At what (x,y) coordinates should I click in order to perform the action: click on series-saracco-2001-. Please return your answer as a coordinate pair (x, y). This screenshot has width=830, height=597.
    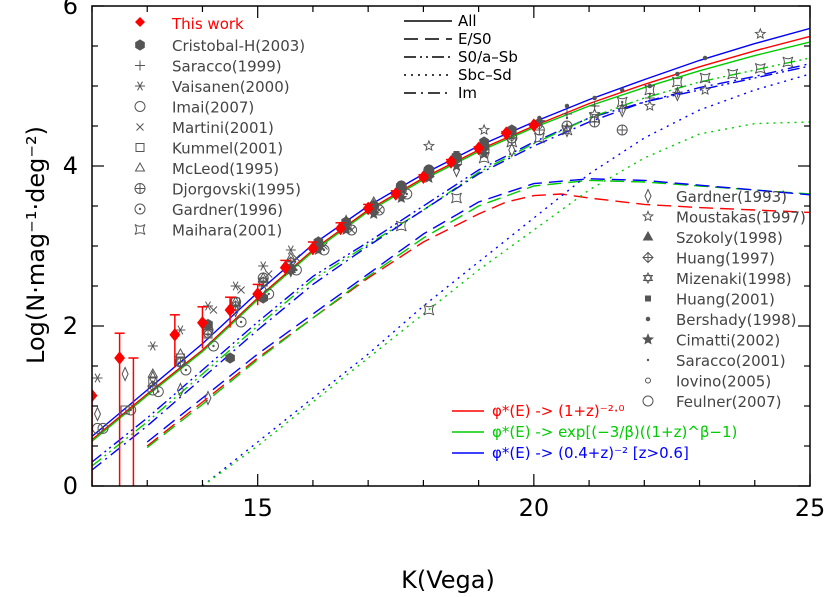
    Looking at the image, I should click on (580, 116).